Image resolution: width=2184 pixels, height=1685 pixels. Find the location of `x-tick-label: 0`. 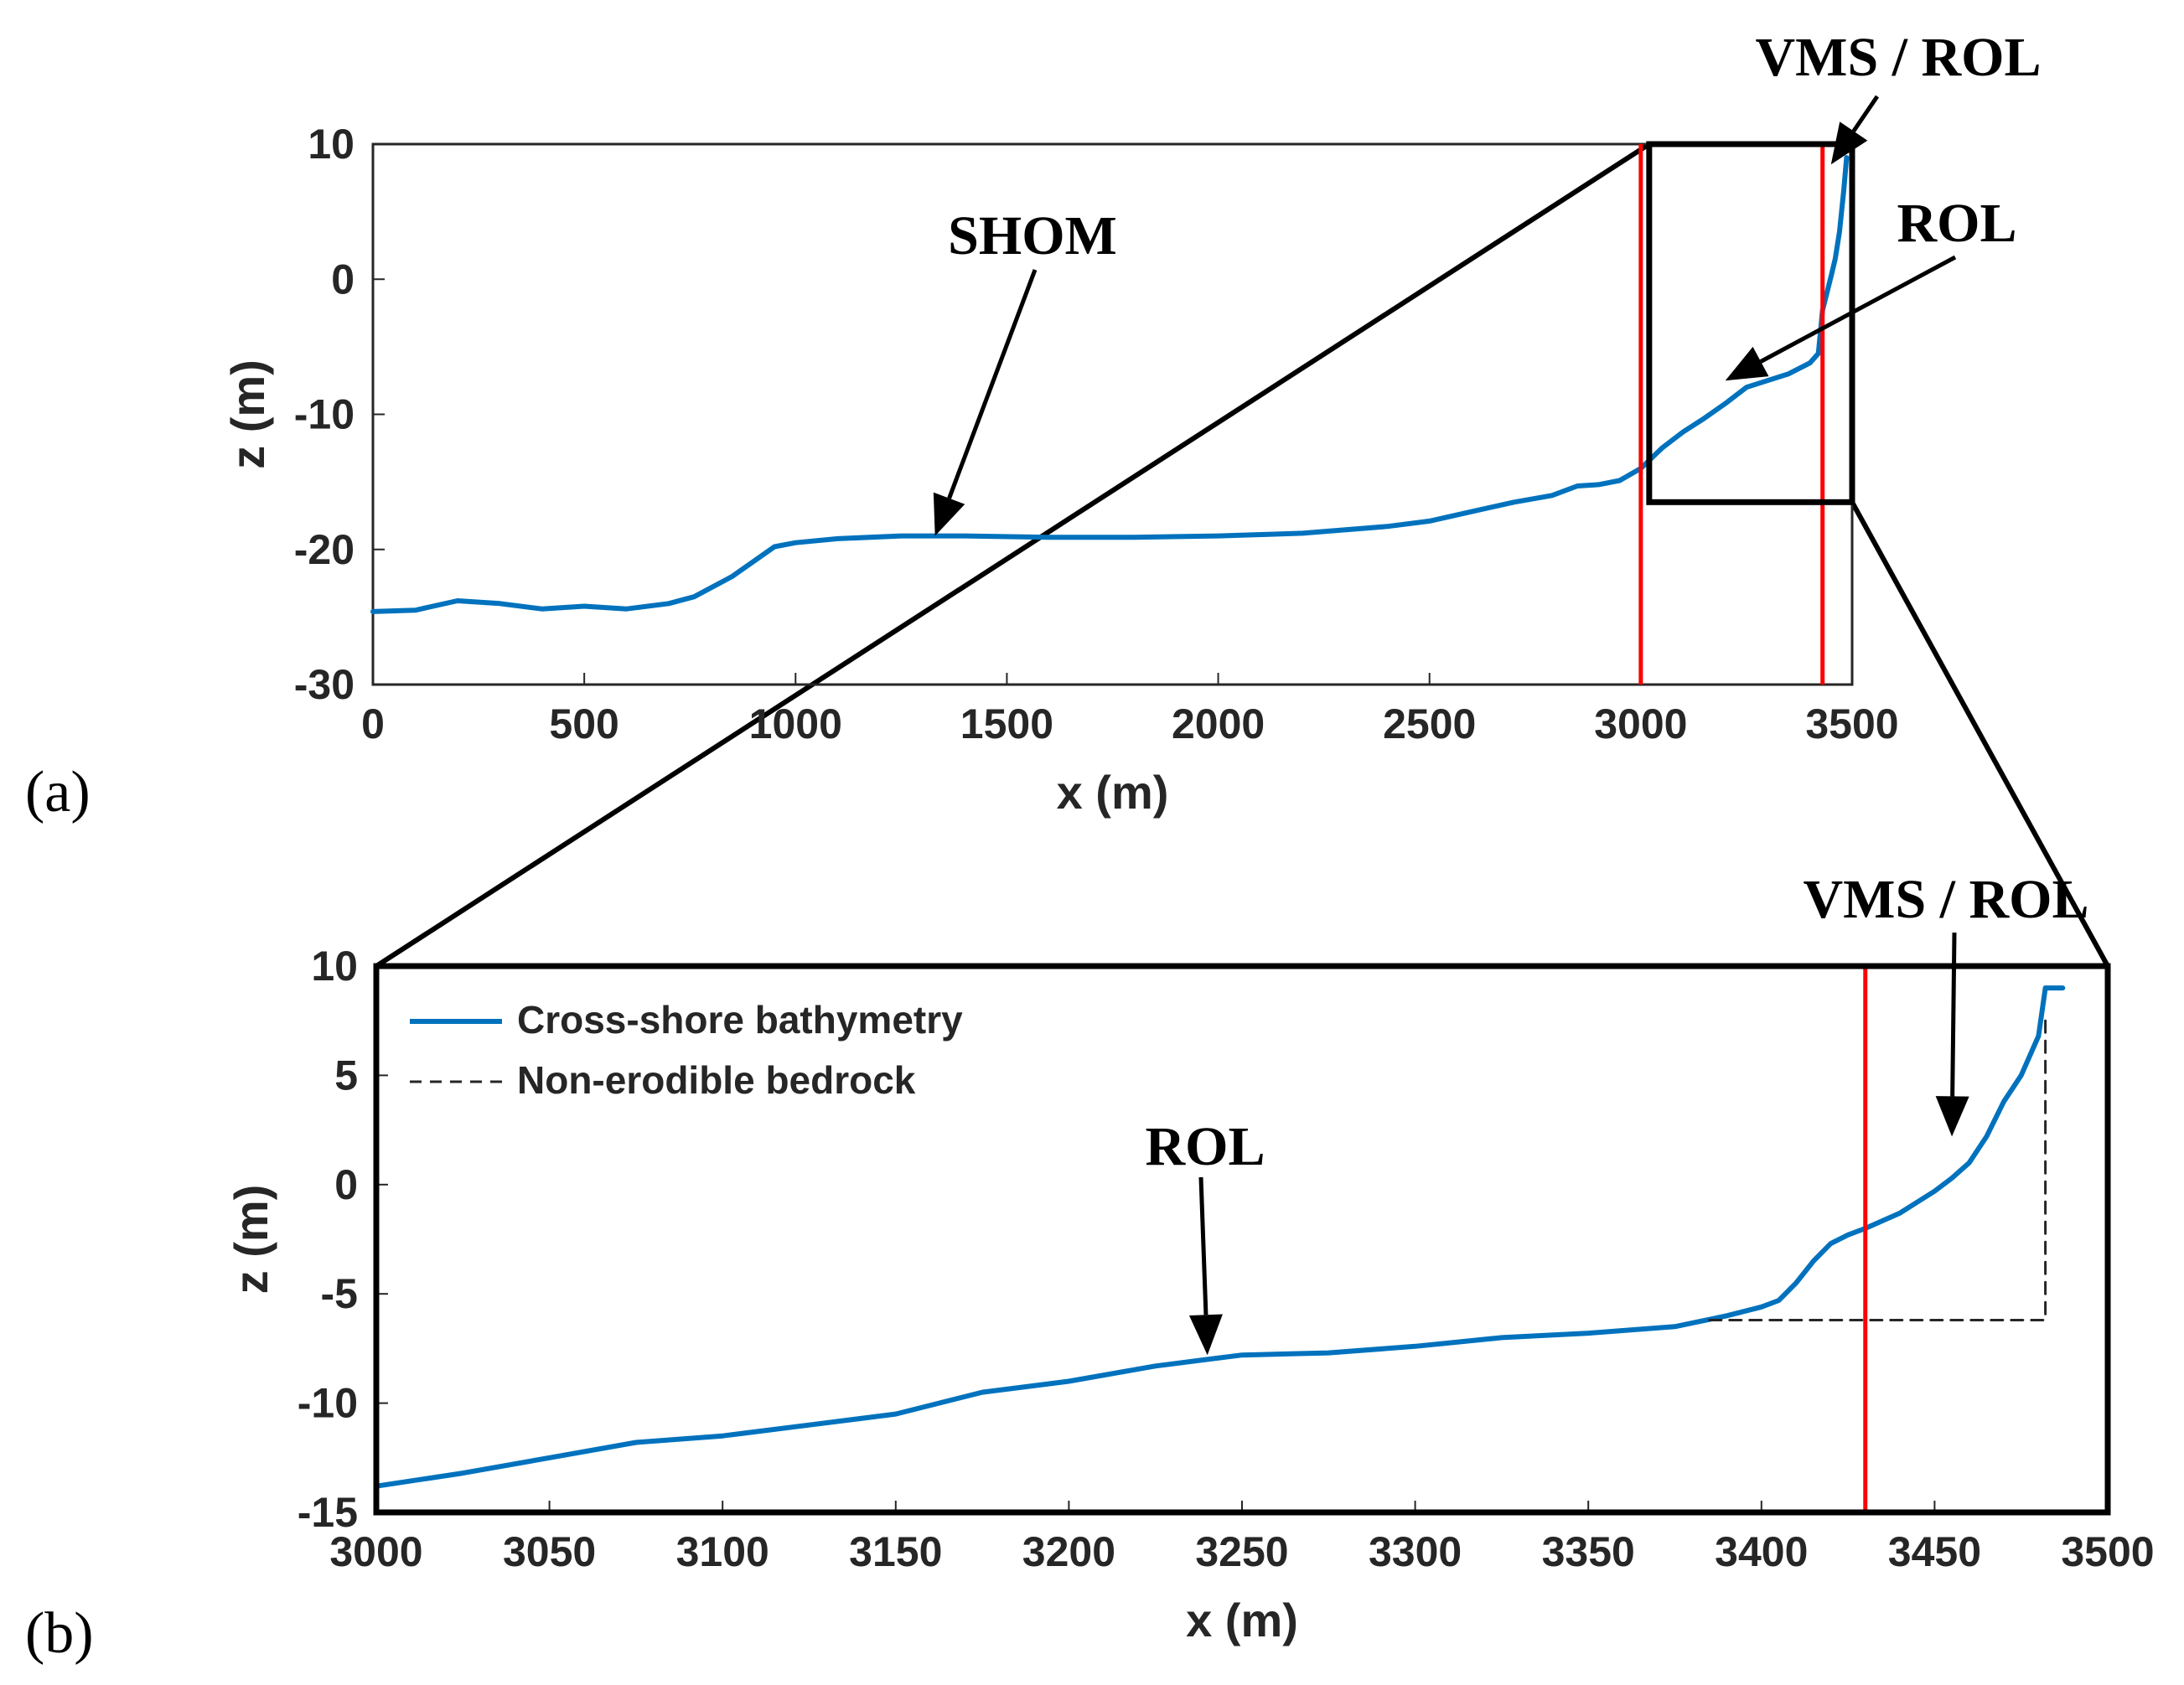

x-tick-label: 0 is located at coordinates (373, 723).